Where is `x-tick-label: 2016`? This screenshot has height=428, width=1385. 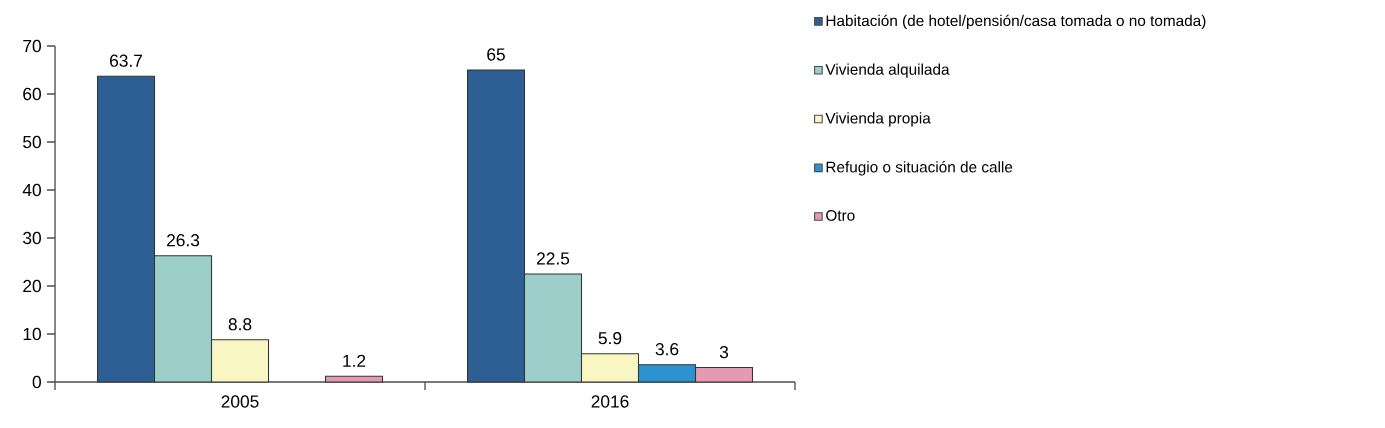
x-tick-label: 2016 is located at coordinates (610, 401).